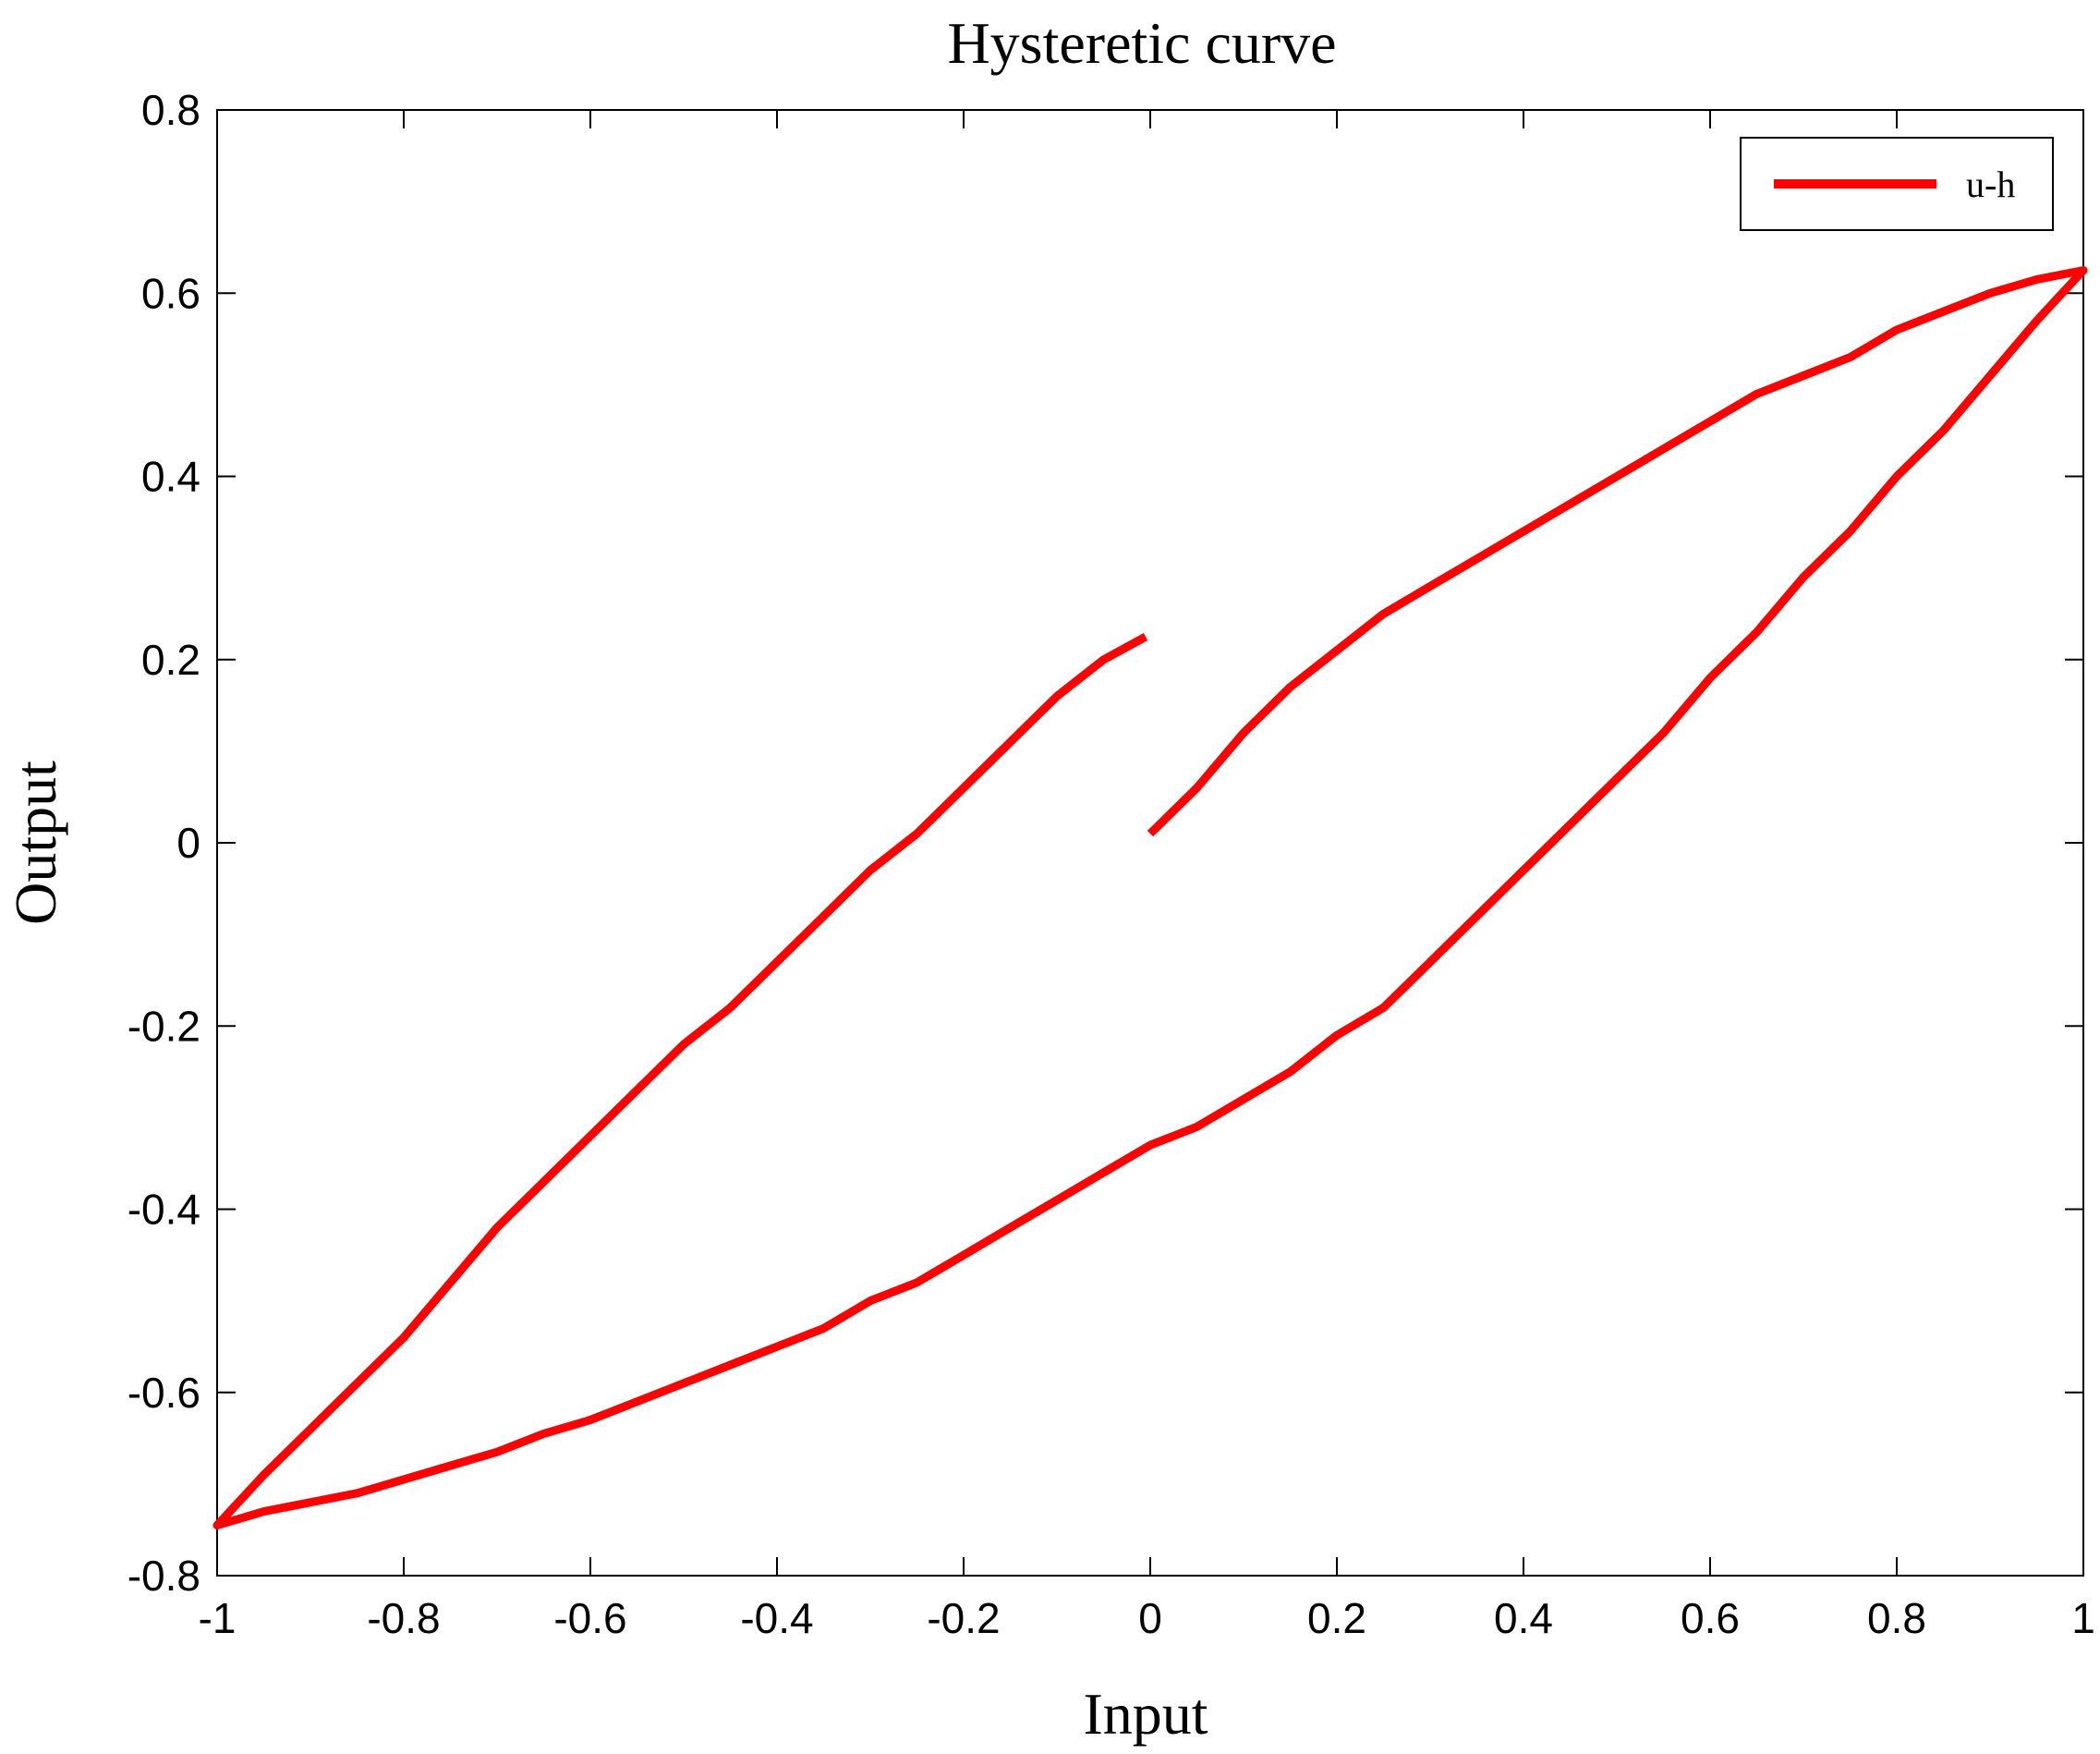  What do you see at coordinates (1710, 1618) in the screenshot?
I see `x-tick-label: 0.6` at bounding box center [1710, 1618].